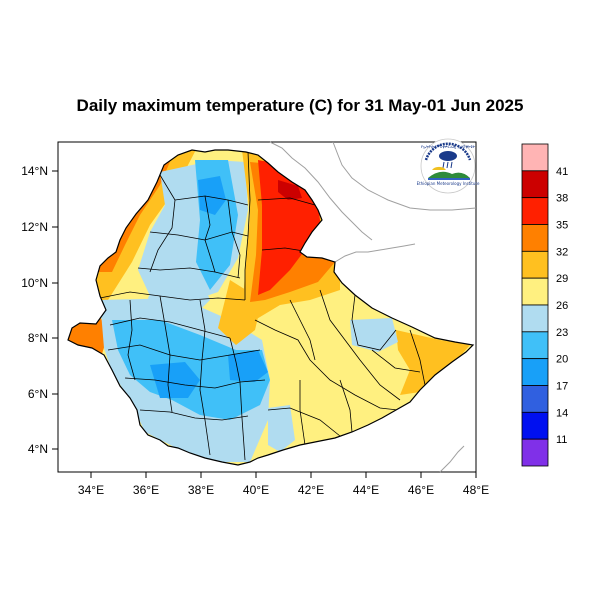 The height and width of the screenshot is (600, 600). What do you see at coordinates (91, 490) in the screenshot?
I see `x-tick-label: 34°E` at bounding box center [91, 490].